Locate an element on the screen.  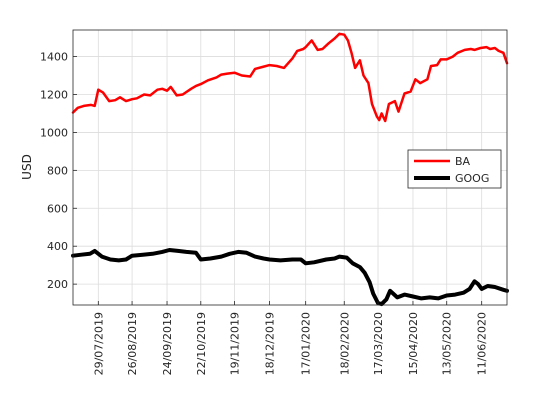
legend-label-ba: BA is located at coordinates (463, 161).